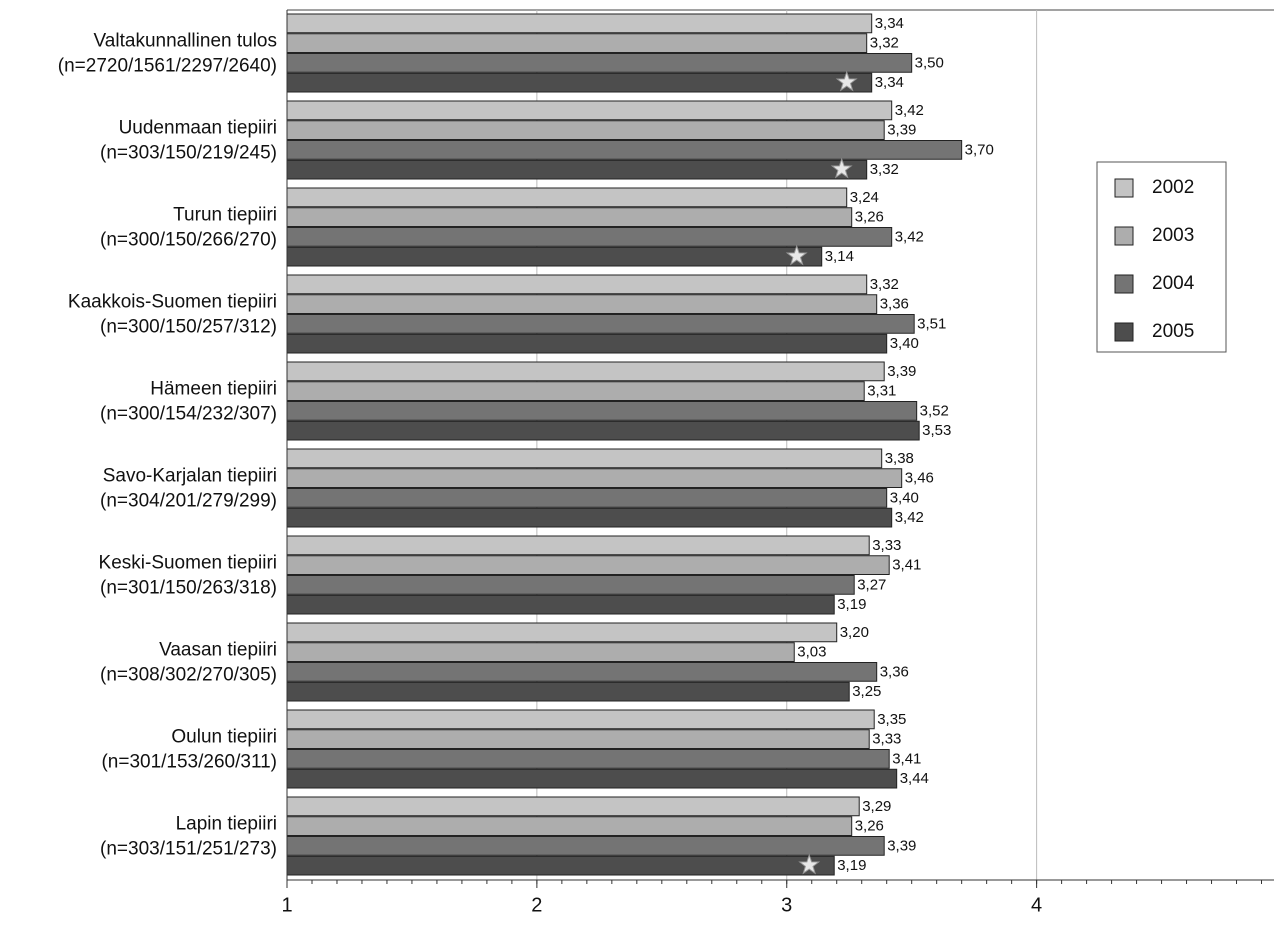 Image resolution: width=1276 pixels, height=926 pixels. I want to click on value-label: 3,31, so click(881, 391).